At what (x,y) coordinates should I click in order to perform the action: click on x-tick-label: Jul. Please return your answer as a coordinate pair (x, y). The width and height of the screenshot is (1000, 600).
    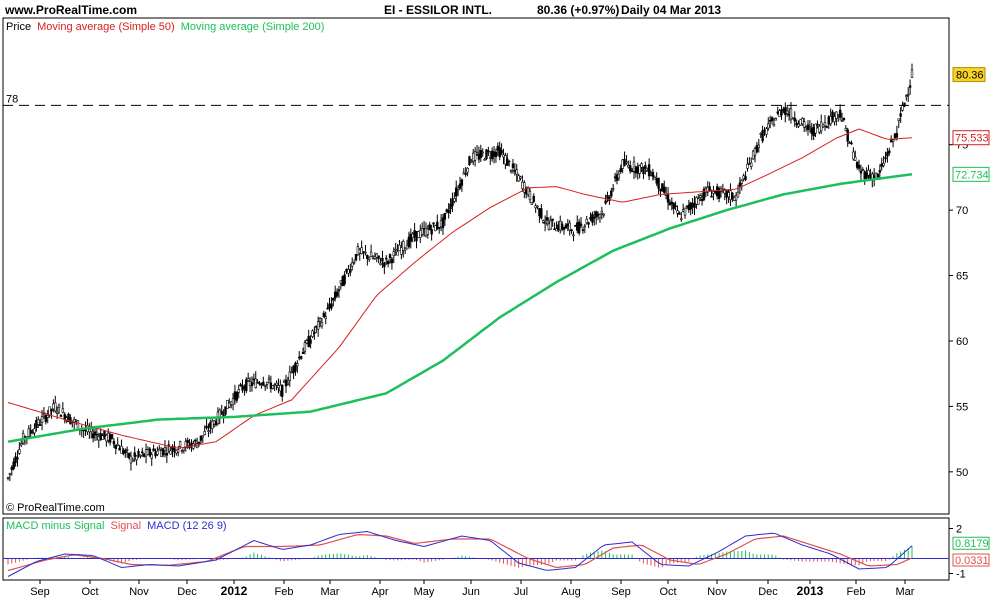
    Looking at the image, I should click on (521, 592).